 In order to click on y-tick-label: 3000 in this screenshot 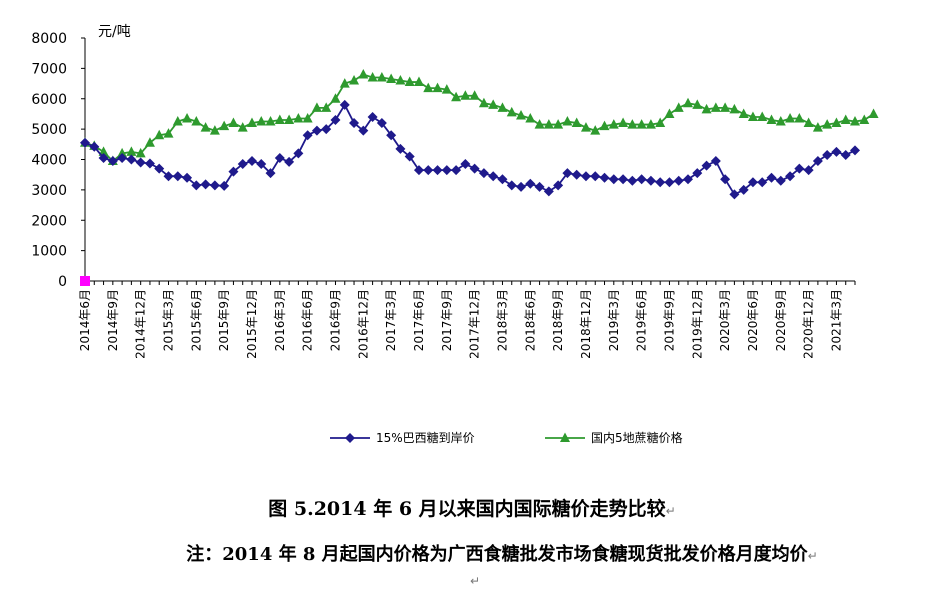, I will do `click(49, 191)`.